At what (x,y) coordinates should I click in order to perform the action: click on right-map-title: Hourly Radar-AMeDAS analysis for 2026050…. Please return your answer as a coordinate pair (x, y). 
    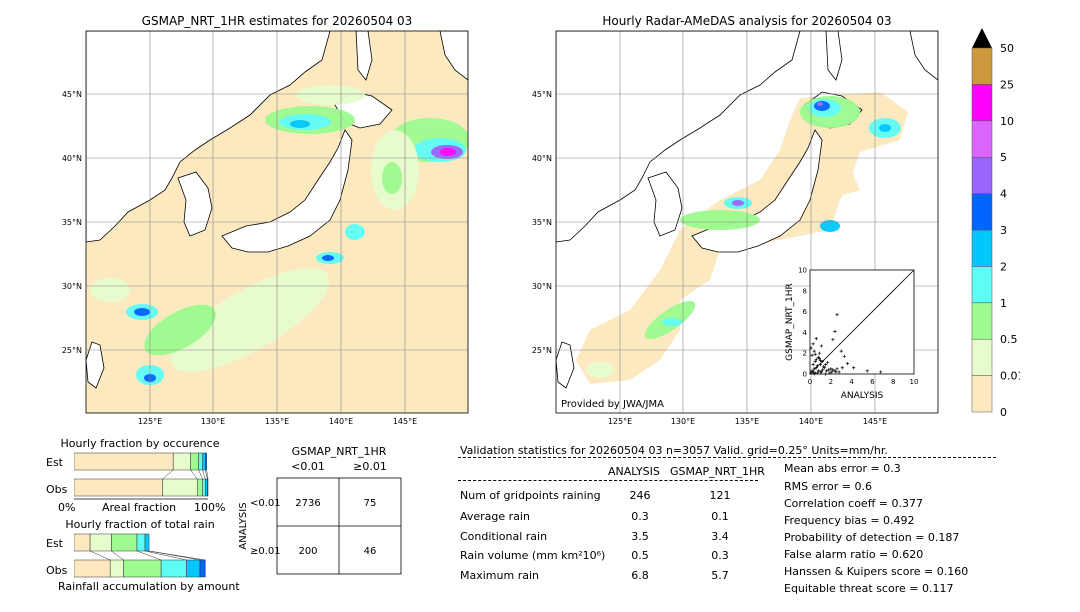
    Looking at the image, I should click on (747, 21).